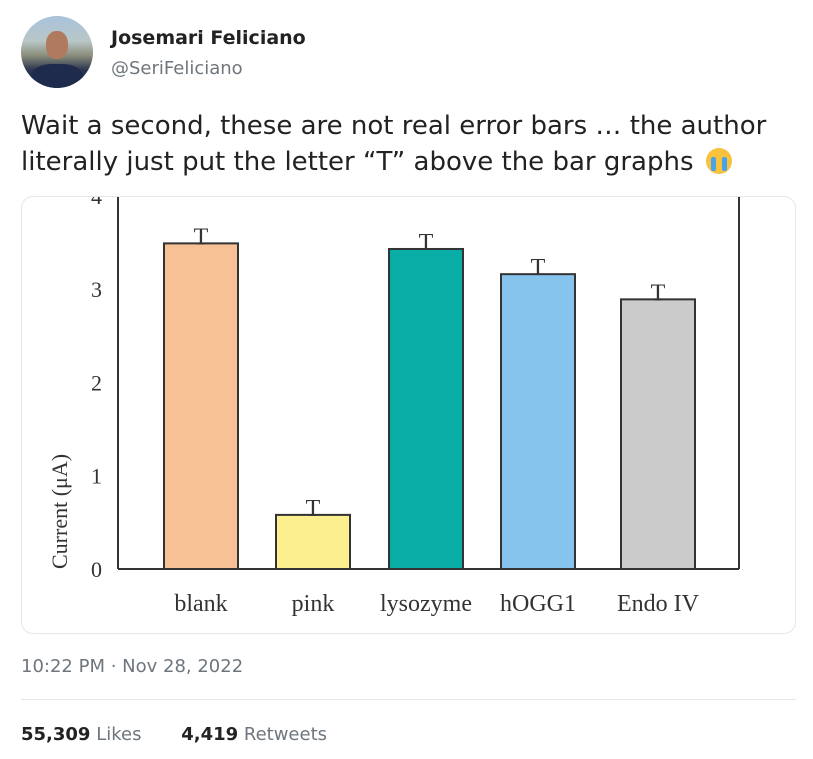 Image resolution: width=813 pixels, height=759 pixels. Describe the element at coordinates (96, 382) in the screenshot. I see `y-tick-label: 2` at that location.